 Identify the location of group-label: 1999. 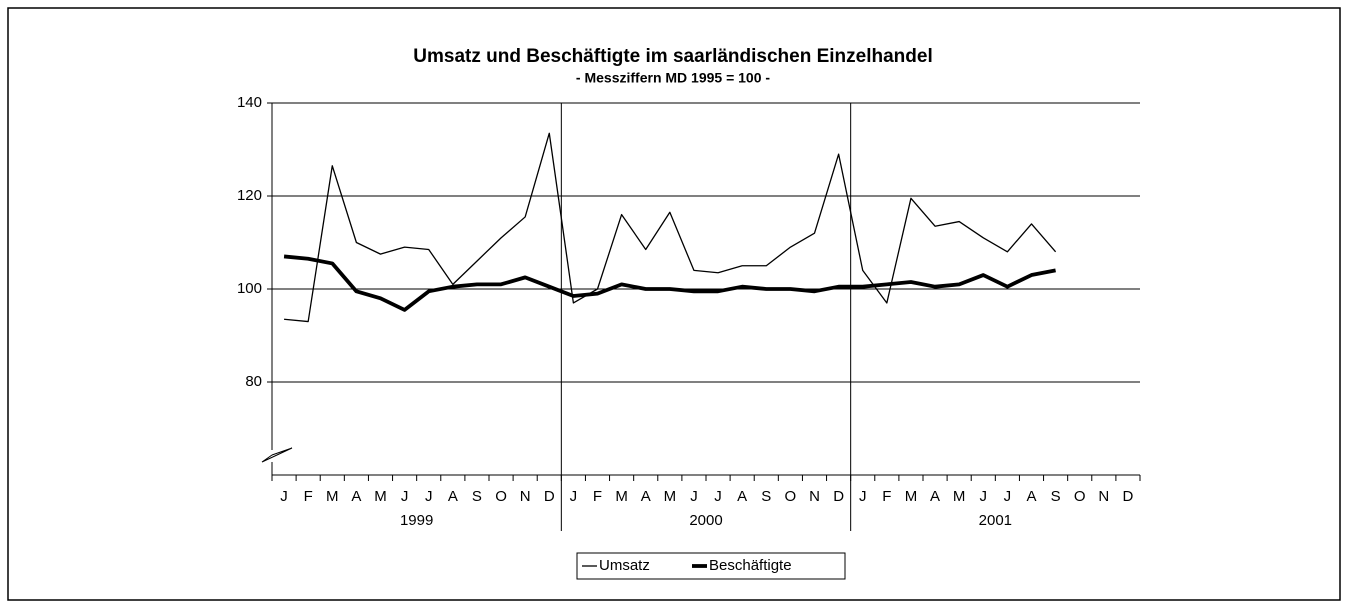
(416, 520).